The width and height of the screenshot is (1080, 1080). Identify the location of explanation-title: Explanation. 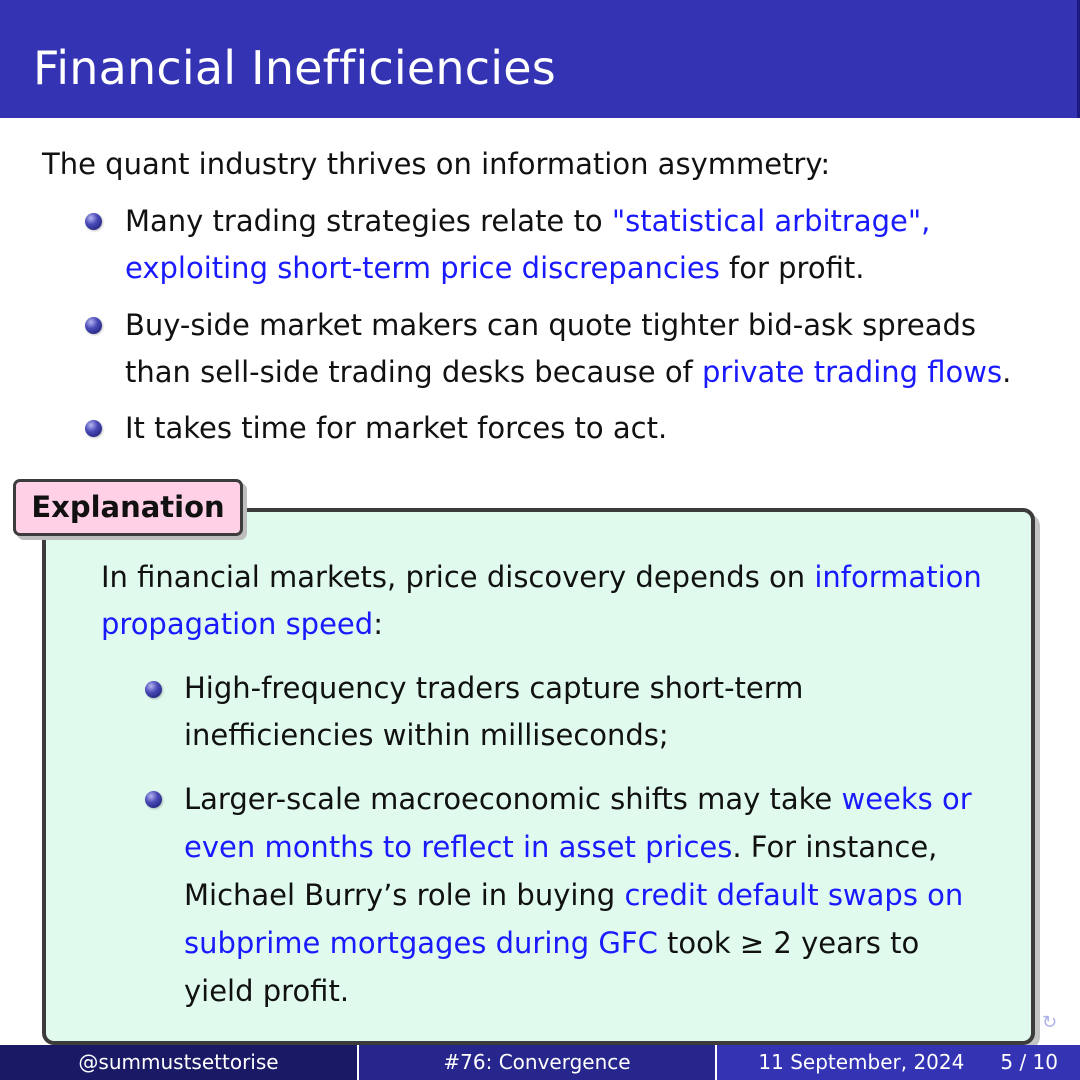
(128, 507).